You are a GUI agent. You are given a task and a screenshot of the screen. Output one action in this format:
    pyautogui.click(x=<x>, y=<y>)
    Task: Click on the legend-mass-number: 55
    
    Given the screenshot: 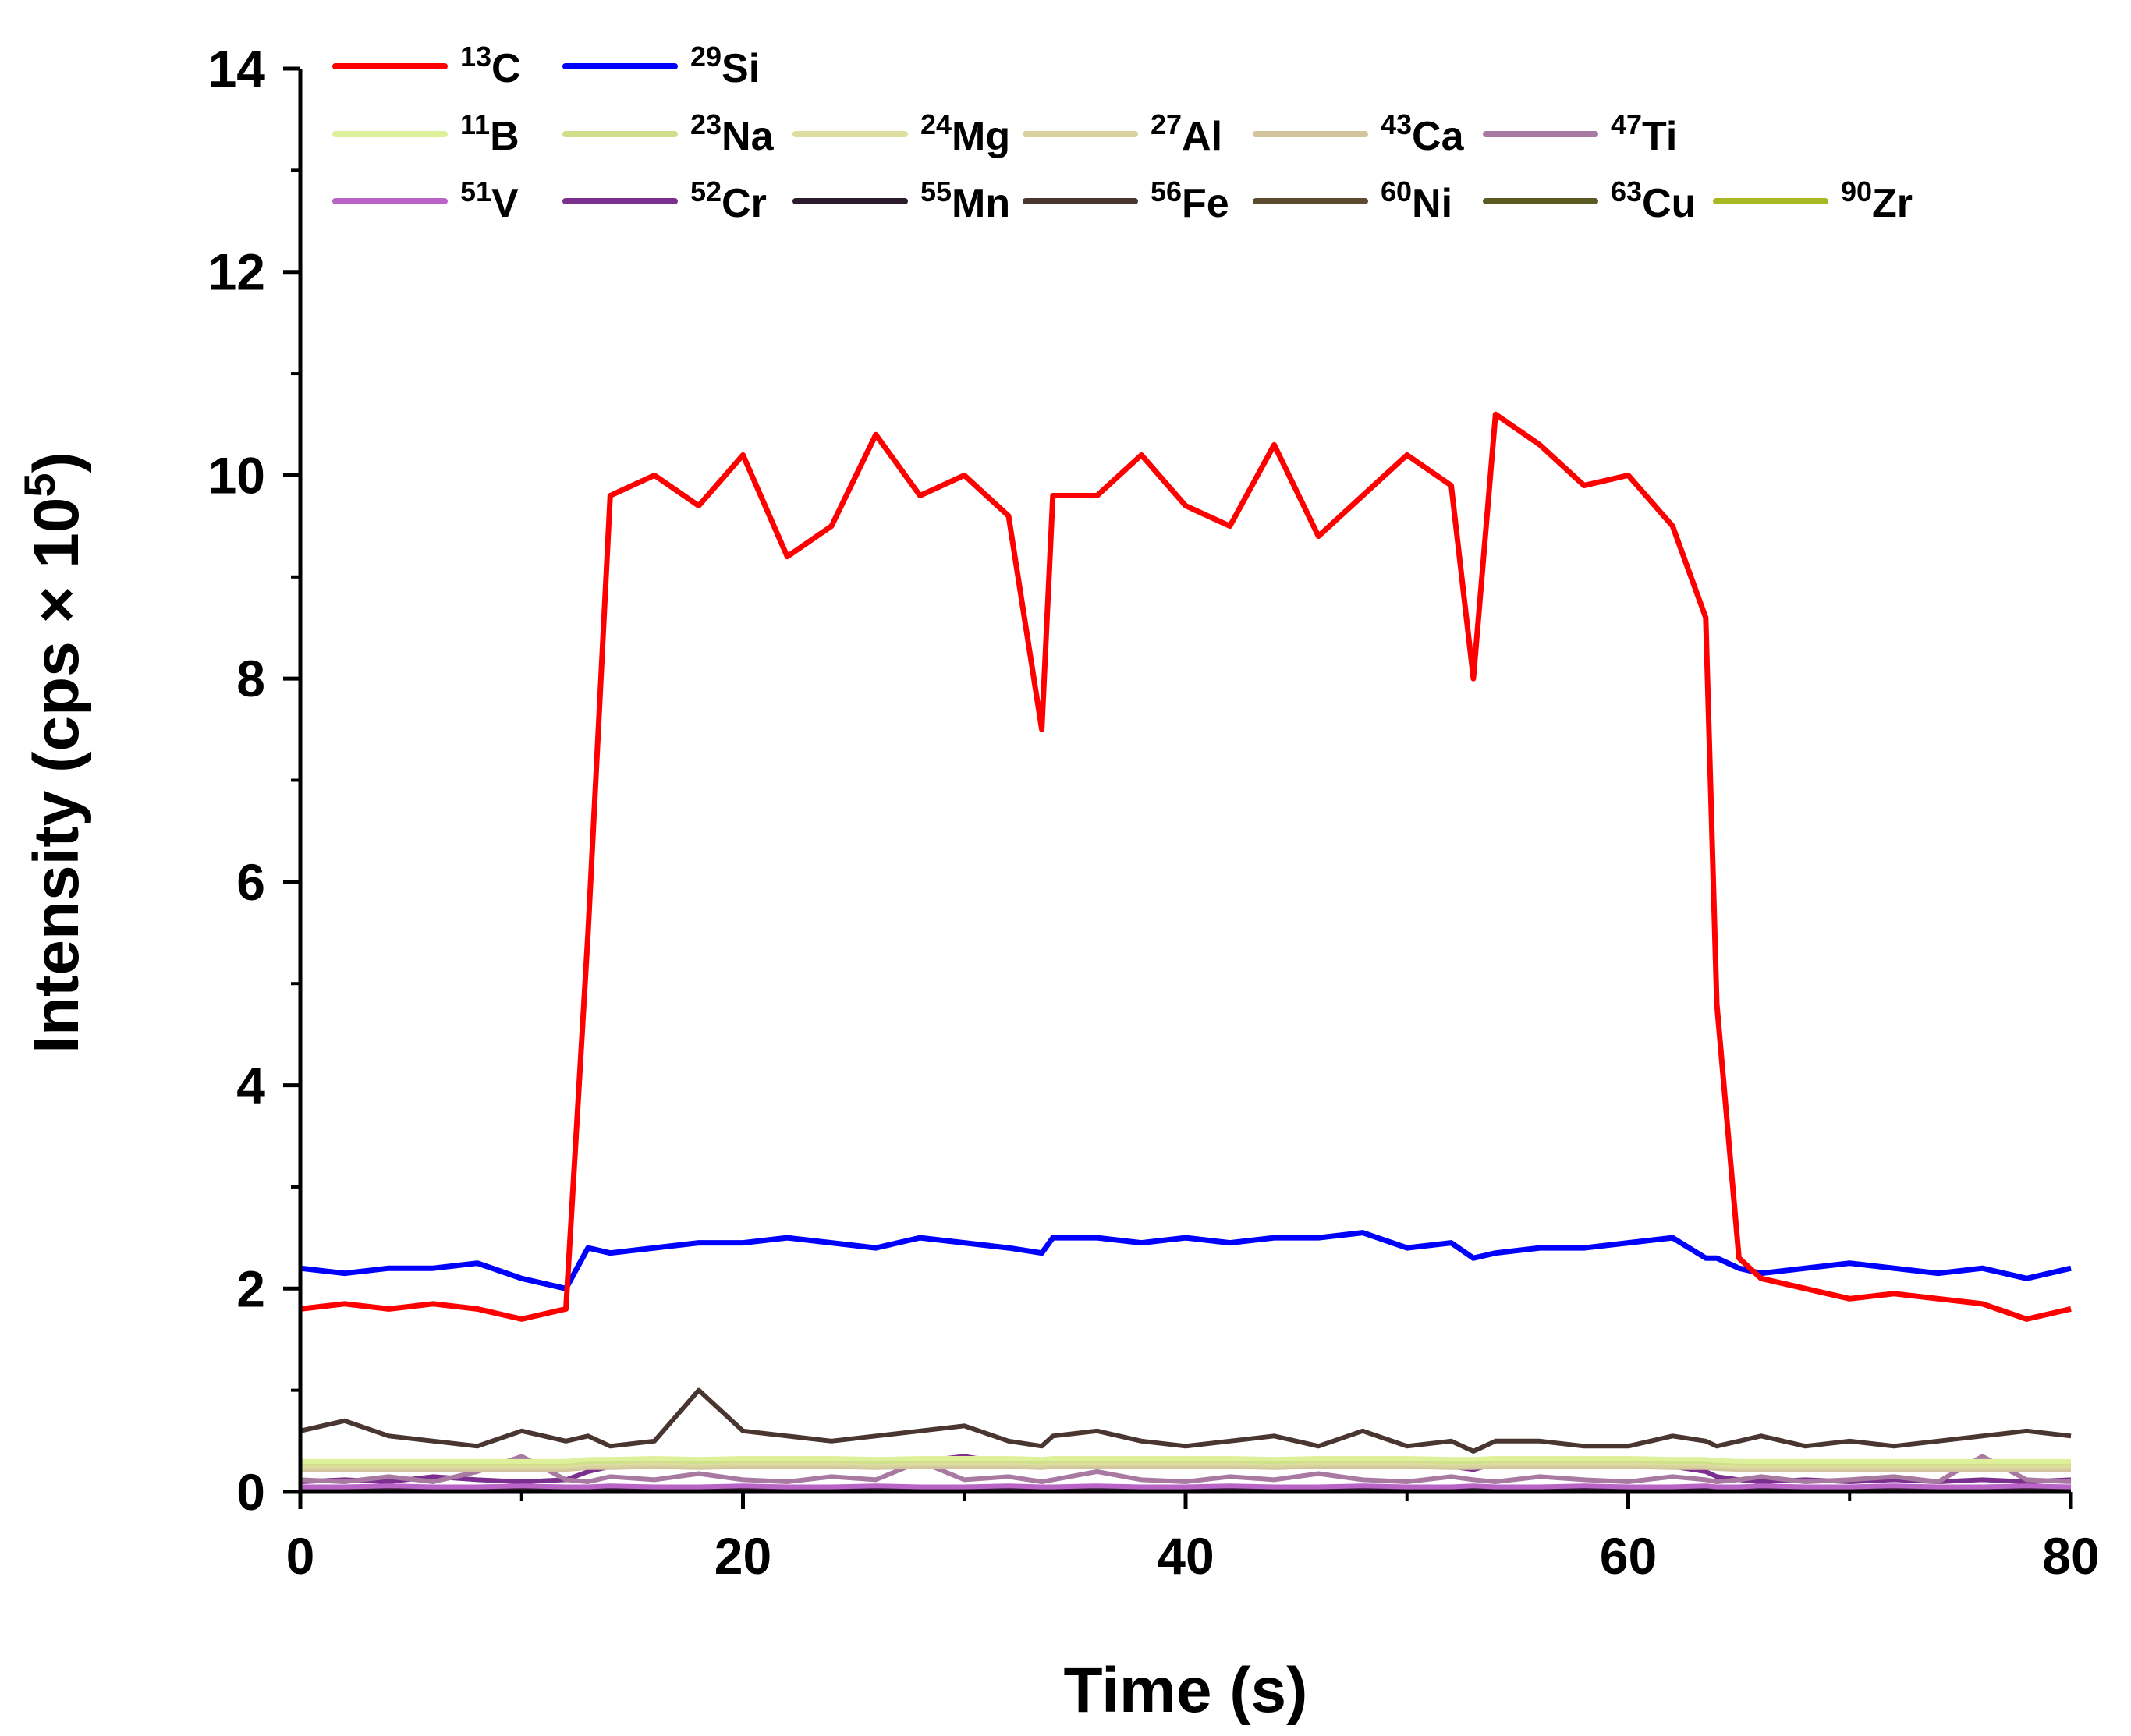 What is the action you would take?
    pyautogui.click(x=936, y=191)
    